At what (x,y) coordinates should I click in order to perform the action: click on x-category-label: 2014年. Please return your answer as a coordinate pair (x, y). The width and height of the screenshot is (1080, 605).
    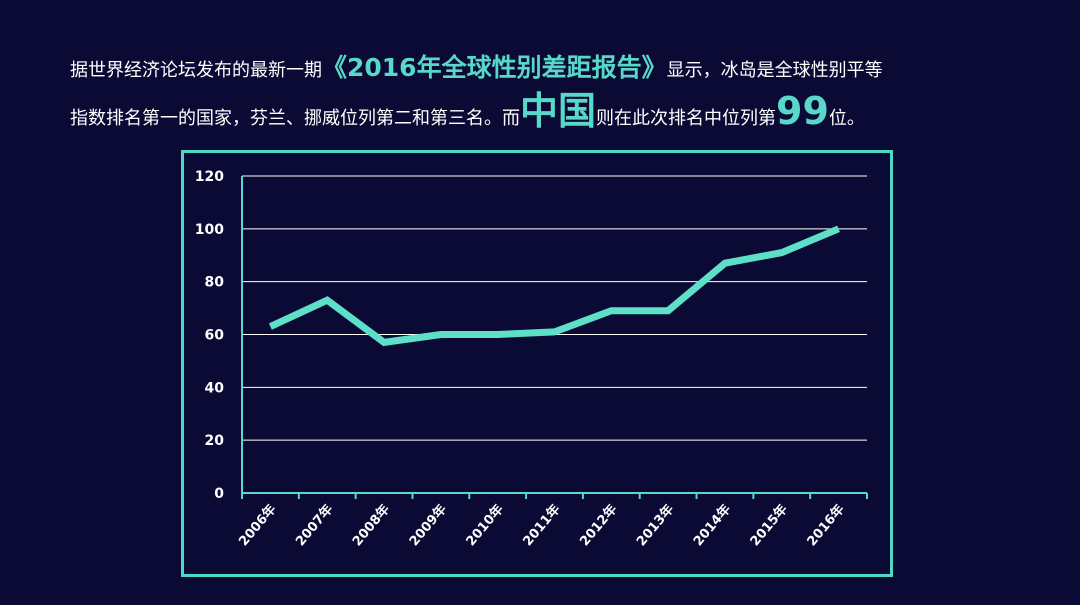
    Looking at the image, I should click on (712, 525).